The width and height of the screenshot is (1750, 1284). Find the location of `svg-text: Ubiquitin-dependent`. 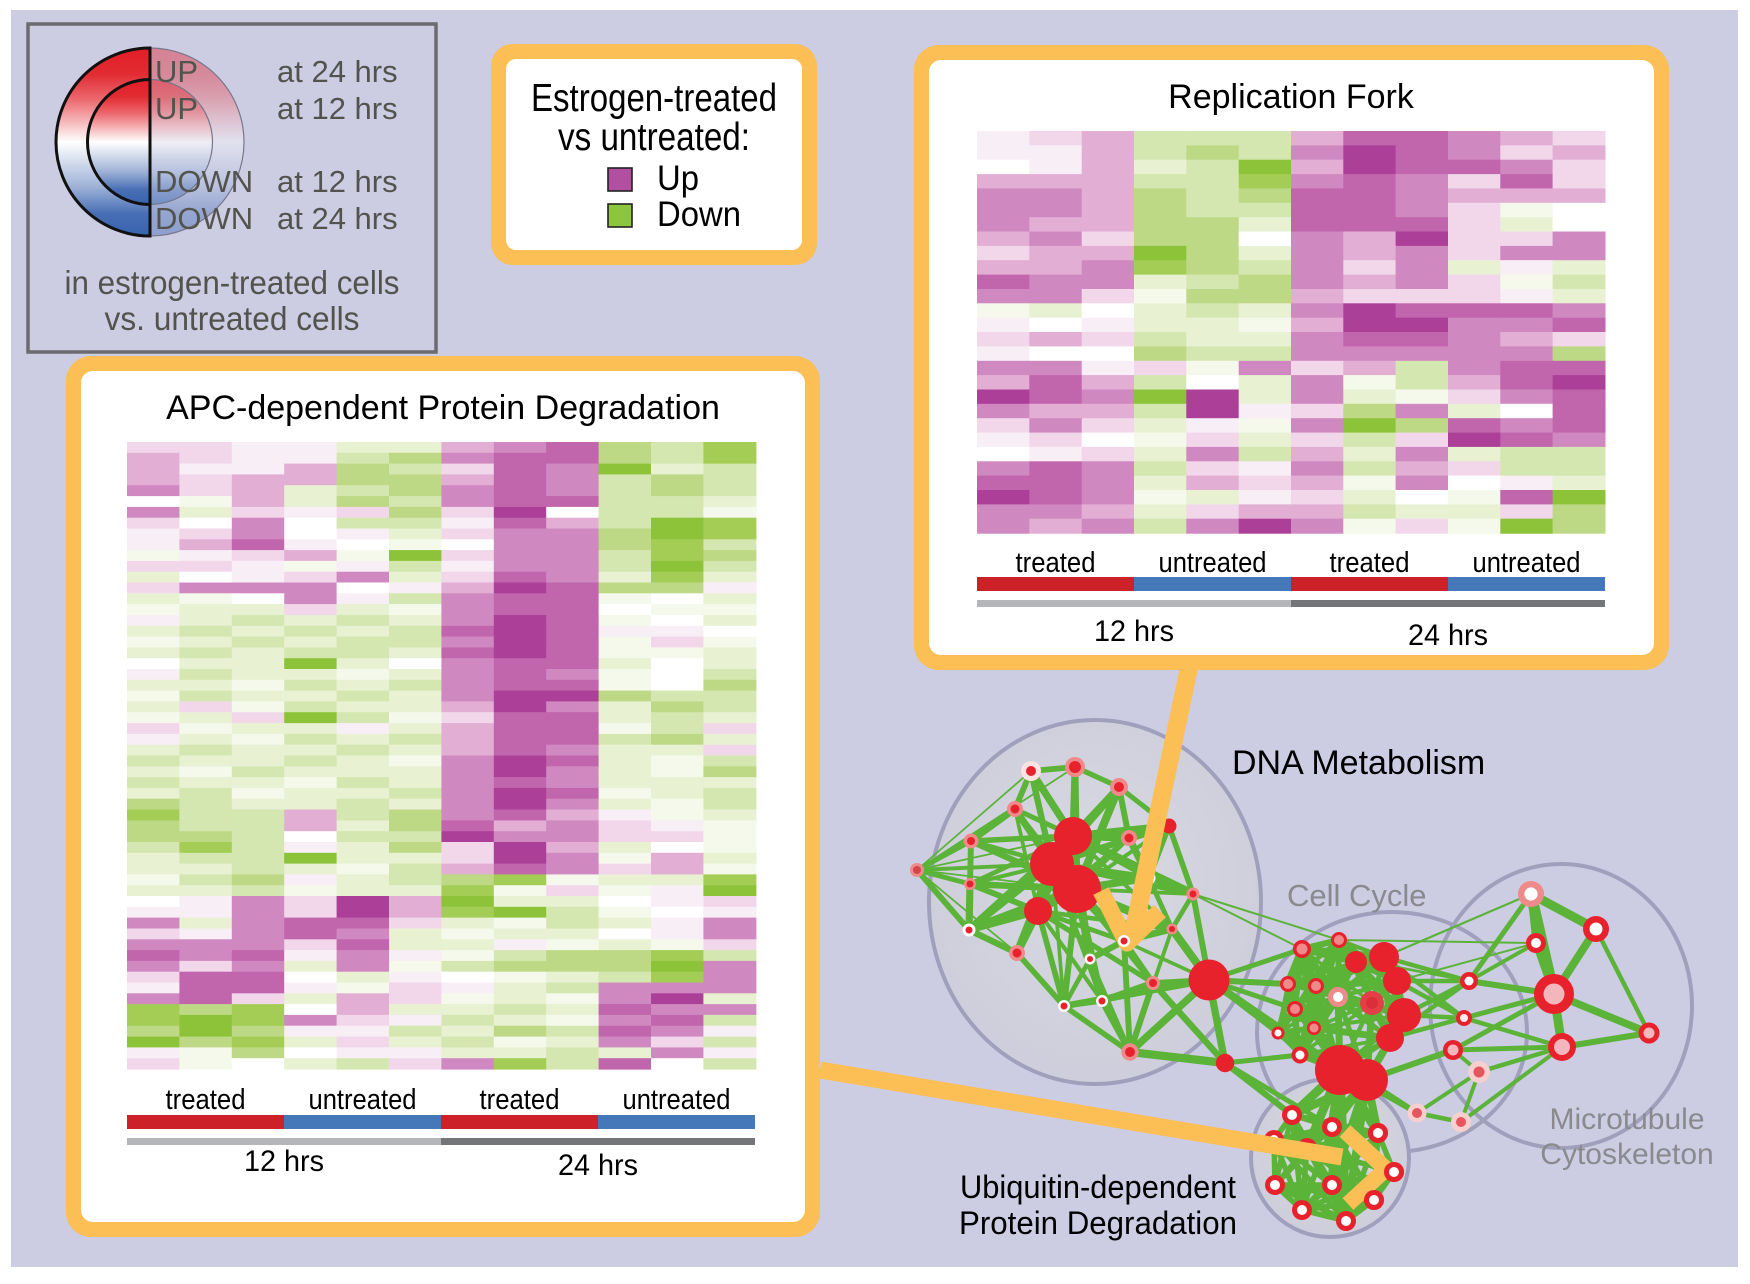

svg-text: Ubiquitin-dependent is located at coordinates (1098, 1187).